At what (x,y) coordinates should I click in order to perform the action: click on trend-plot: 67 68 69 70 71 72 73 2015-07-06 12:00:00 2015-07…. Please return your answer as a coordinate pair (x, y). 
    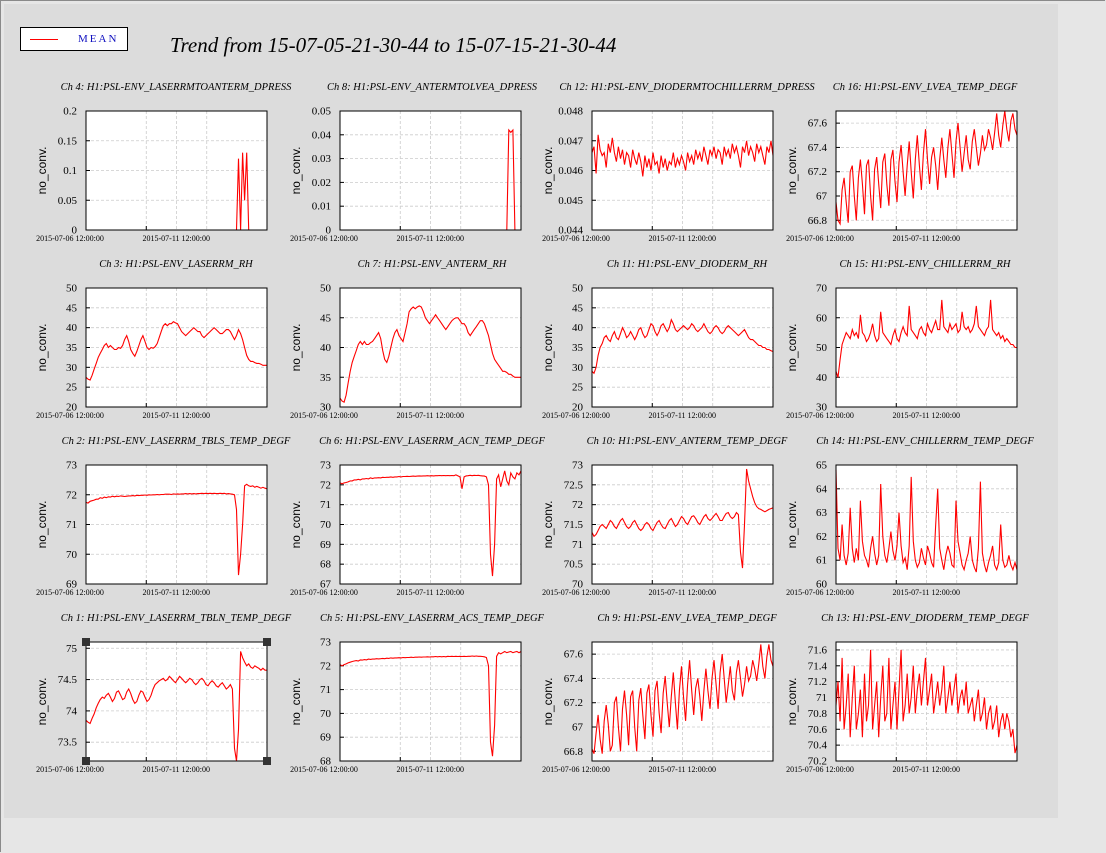
    Looking at the image, I should click on (405, 528).